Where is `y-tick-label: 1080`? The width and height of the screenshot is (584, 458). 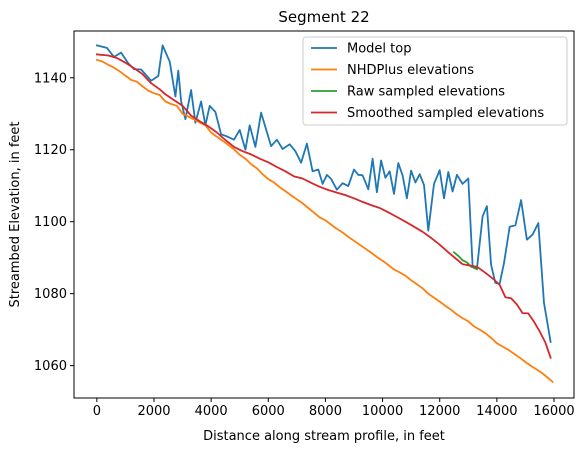 y-tick-label: 1080 is located at coordinates (50, 294).